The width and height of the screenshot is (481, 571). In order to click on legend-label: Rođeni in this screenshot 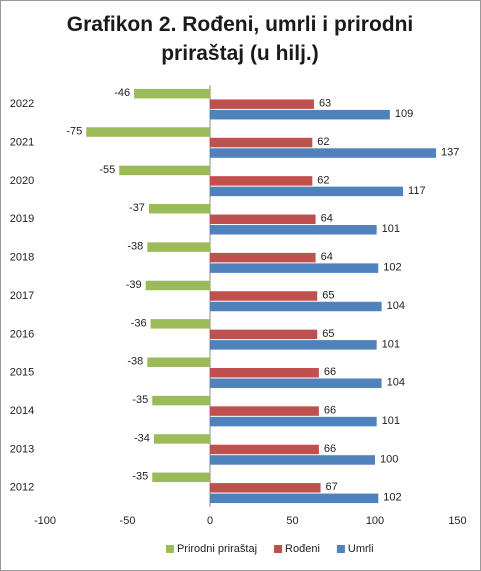, I will do `click(302, 549)`.